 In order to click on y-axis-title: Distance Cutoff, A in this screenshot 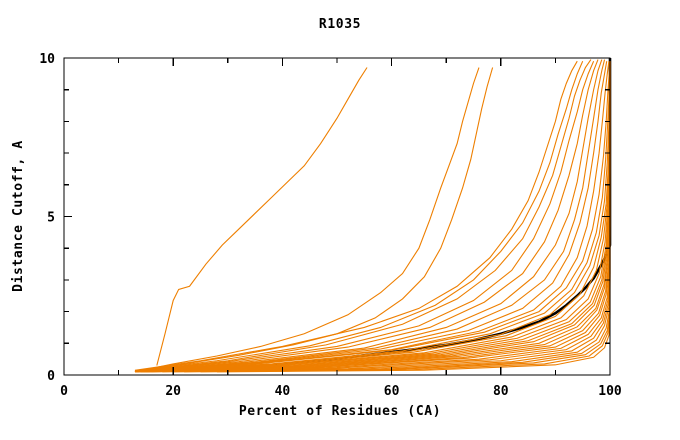, I will do `click(18, 216)`.